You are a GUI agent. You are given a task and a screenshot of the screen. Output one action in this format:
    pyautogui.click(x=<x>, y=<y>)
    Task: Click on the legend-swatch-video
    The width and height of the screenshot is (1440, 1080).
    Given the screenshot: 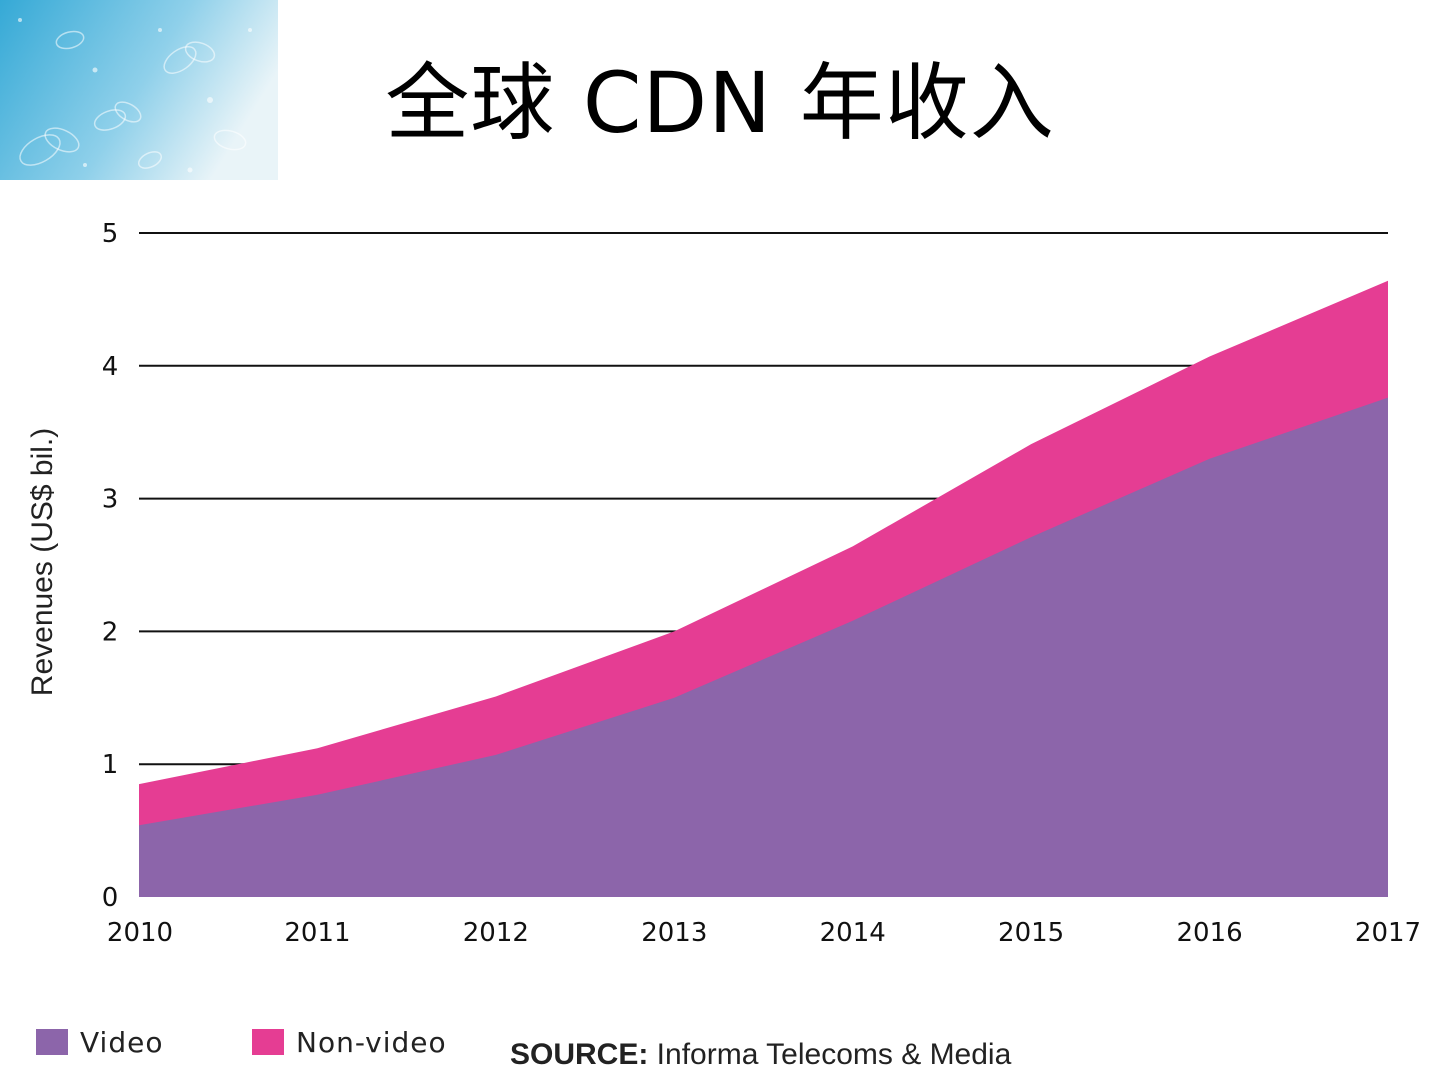 What is the action you would take?
    pyautogui.click(x=52, y=1042)
    